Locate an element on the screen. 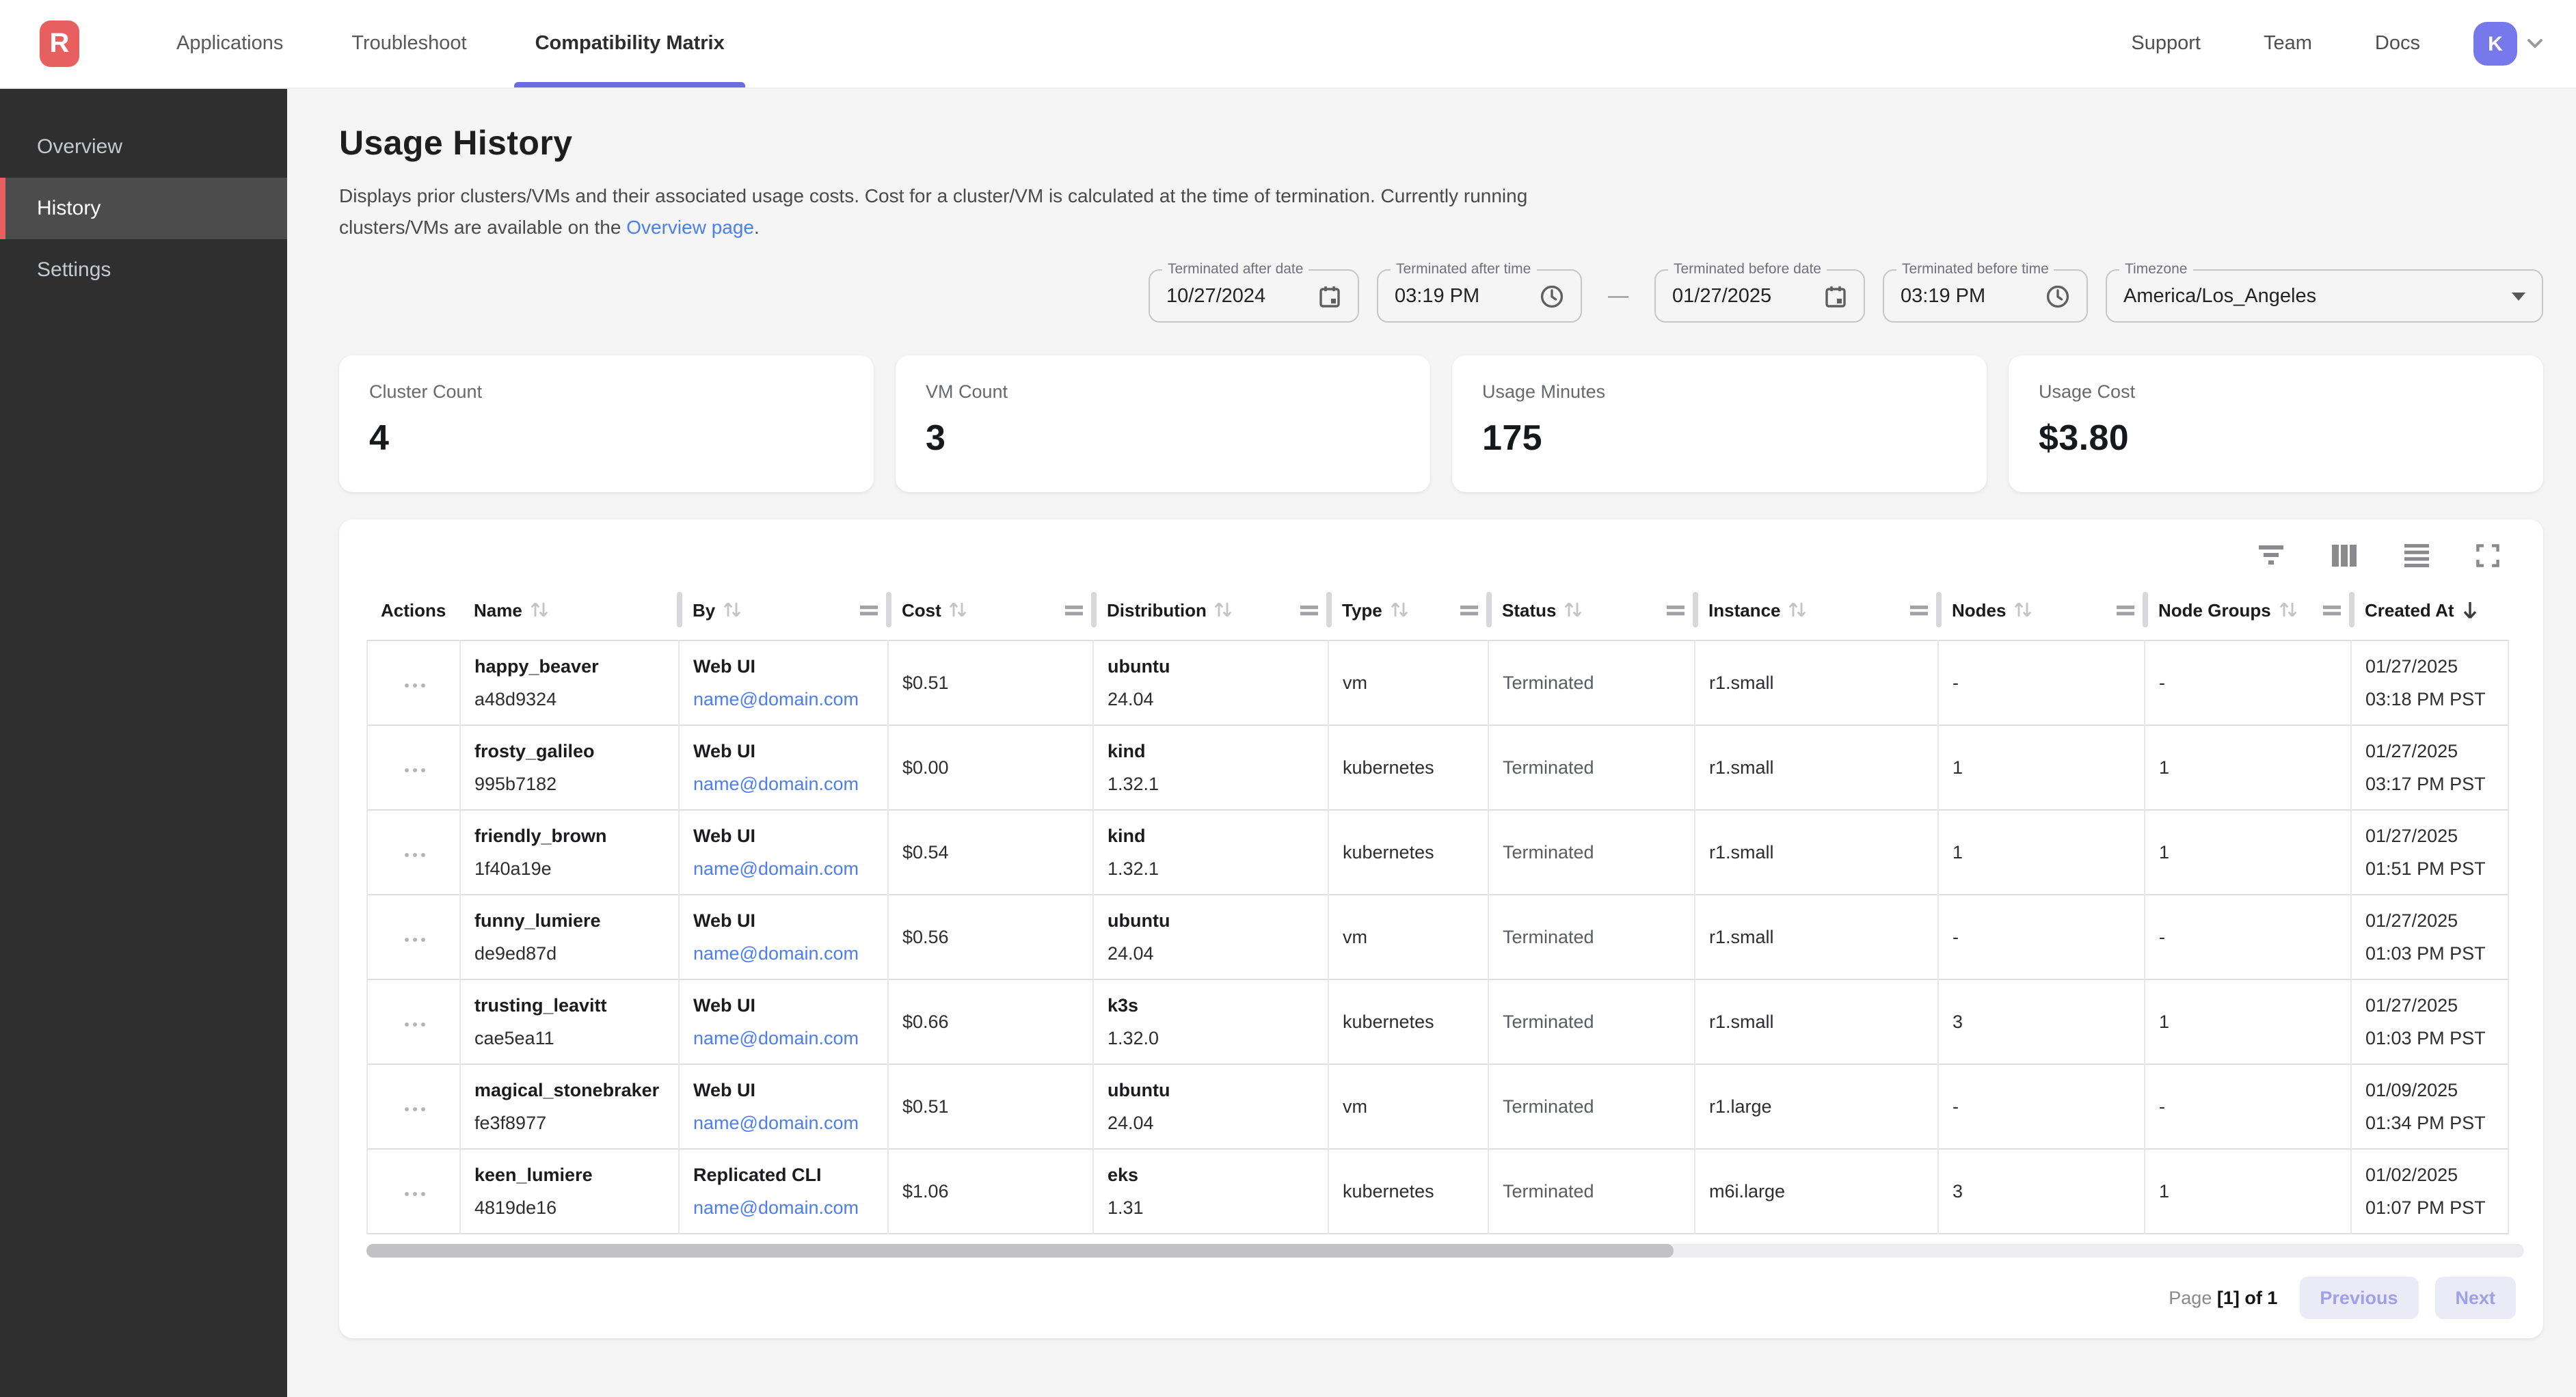 This screenshot has height=1397, width=2576. stat-vm-count: VM Count 3 is located at coordinates (1163, 424).